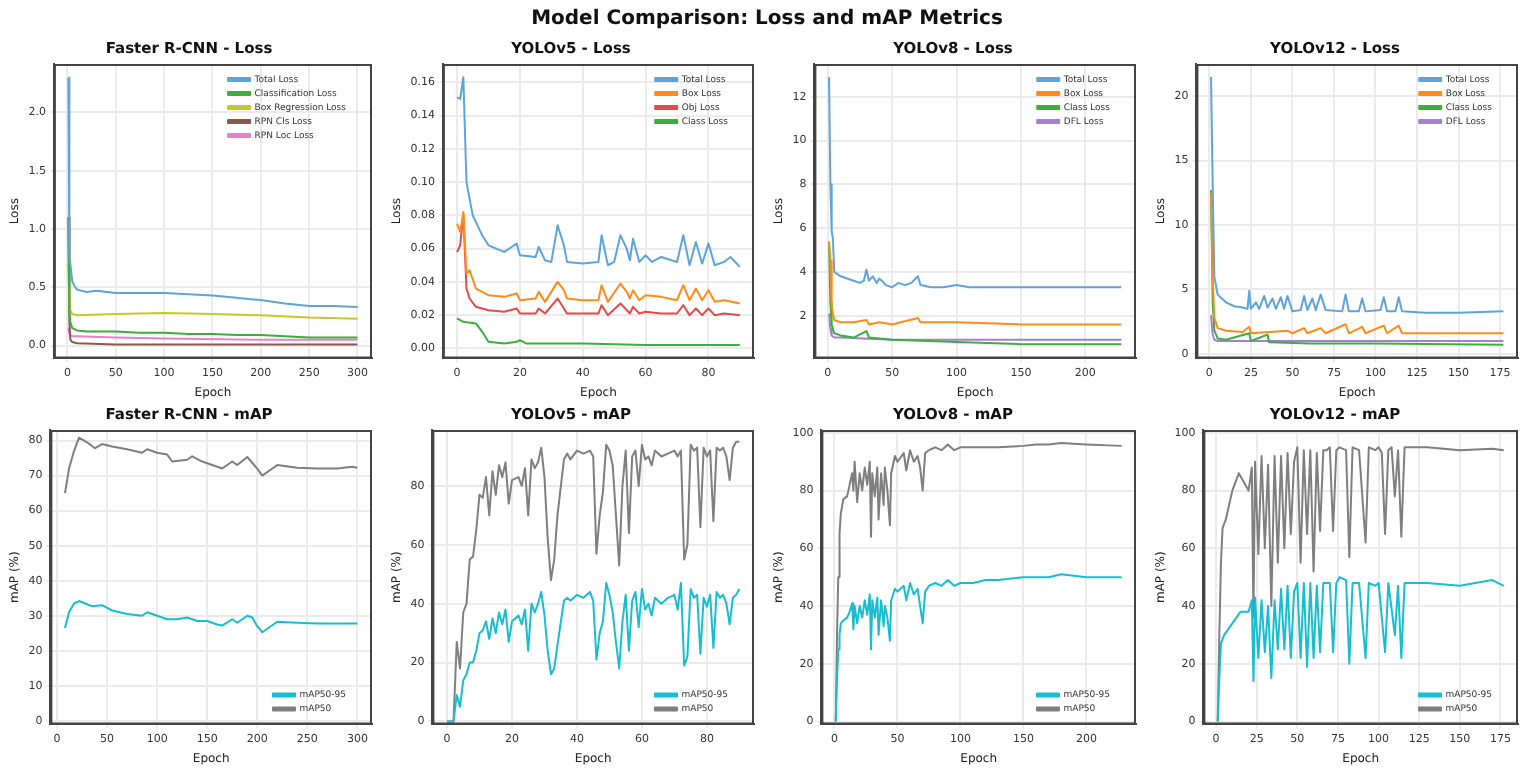 This screenshot has width=1534, height=770. I want to click on text: Model Comparison: Loss and mAP Metrics, so click(767, 18).